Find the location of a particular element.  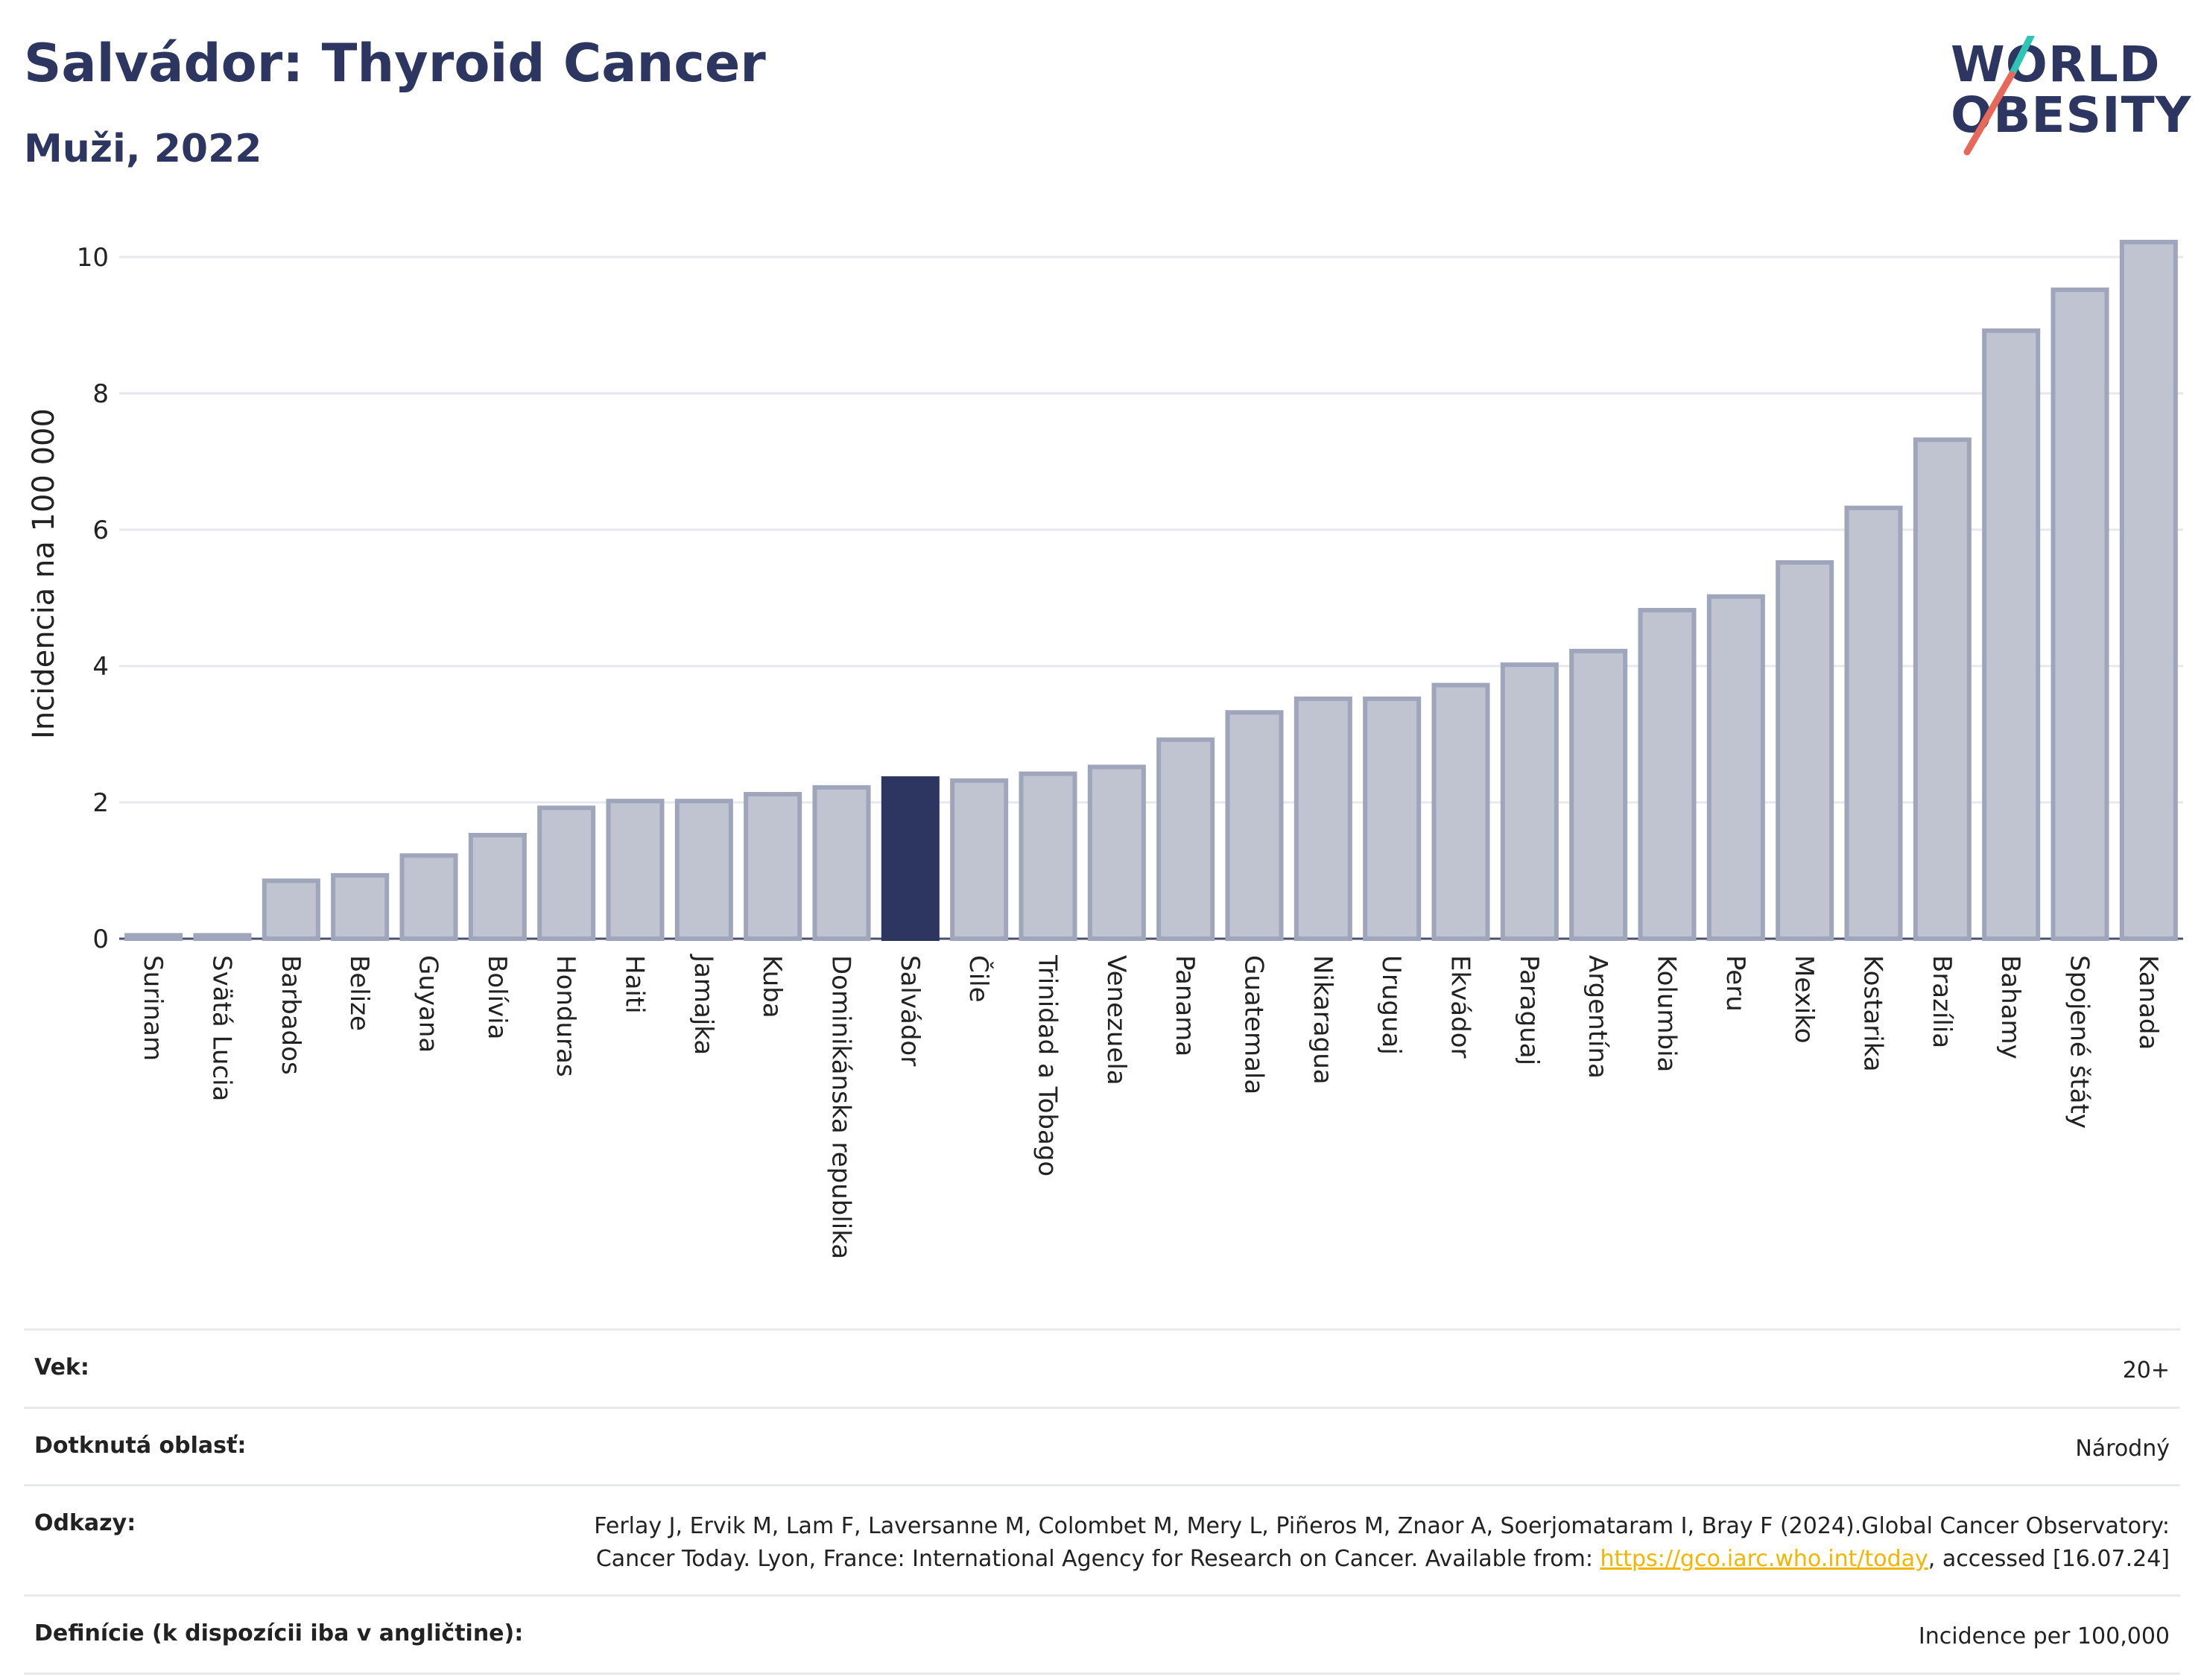

bar-spojené-štáty is located at coordinates (2080, 614).